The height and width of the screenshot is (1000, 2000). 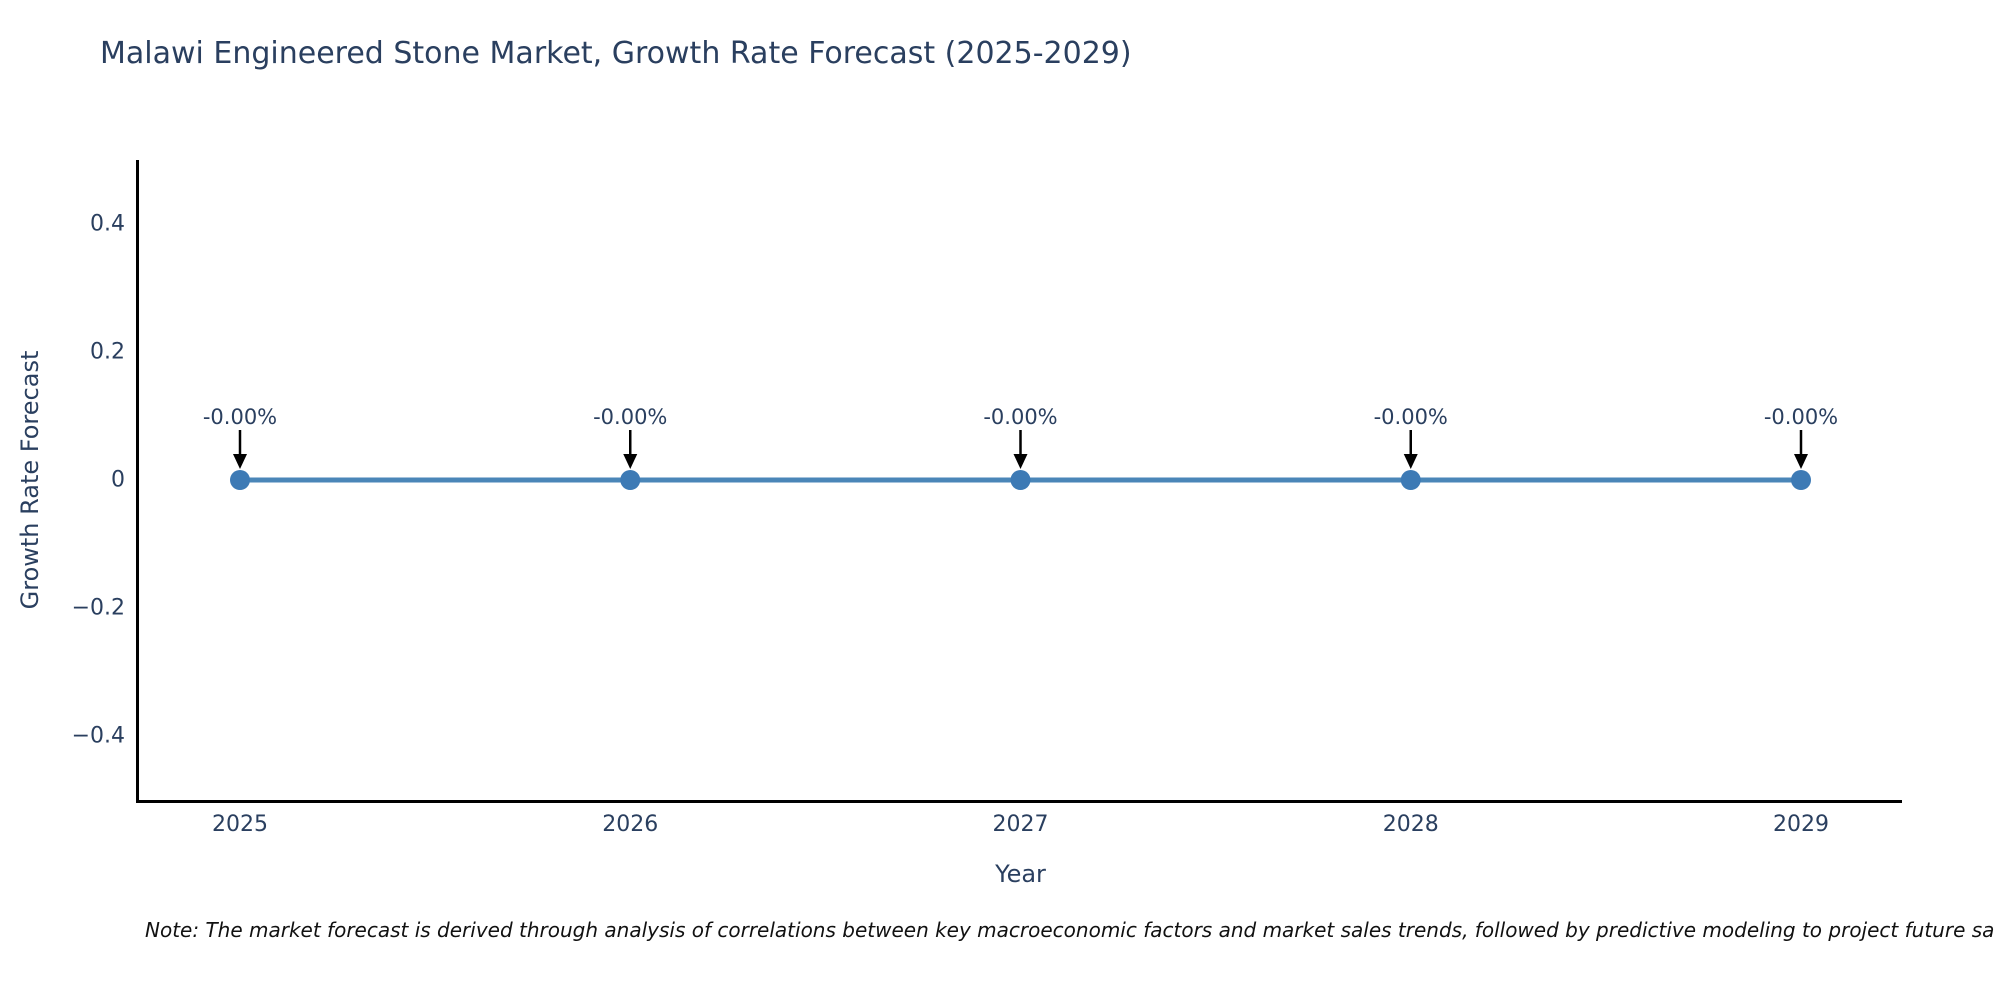 What do you see at coordinates (1020, 874) in the screenshot?
I see `x-axis-title: Year` at bounding box center [1020, 874].